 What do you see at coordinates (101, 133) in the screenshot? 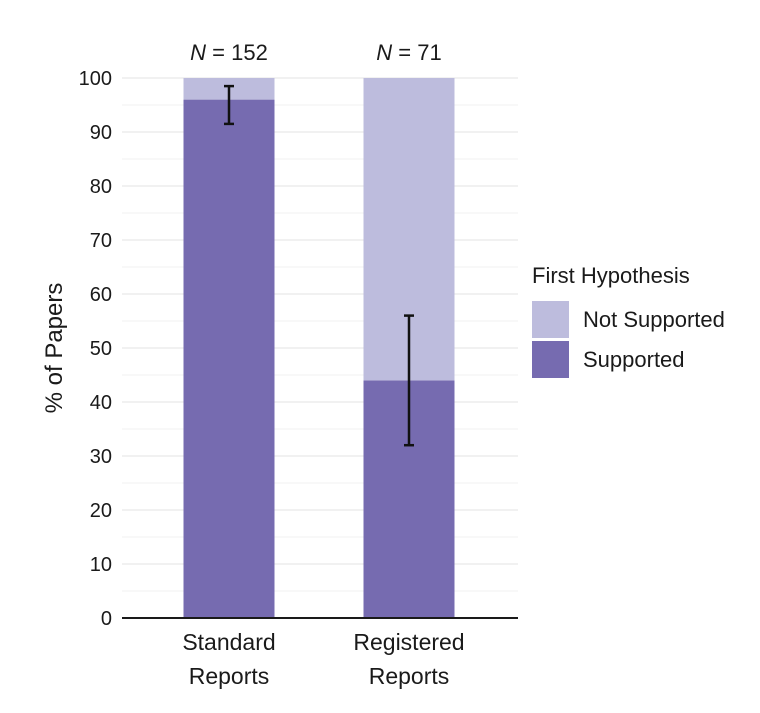
I see `y-tick-label: 90` at bounding box center [101, 133].